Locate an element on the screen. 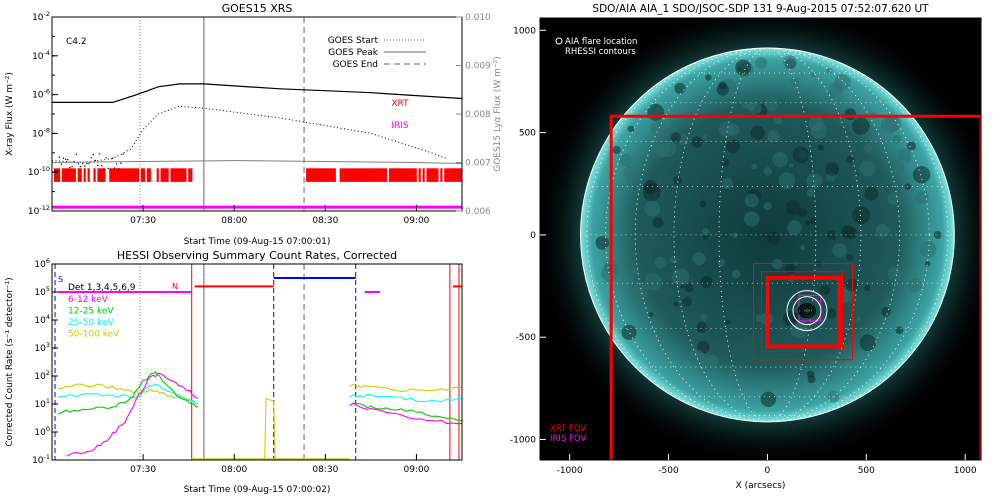 The width and height of the screenshot is (1000, 500). goes-y2tick-label: 0.006 is located at coordinates (478, 212).